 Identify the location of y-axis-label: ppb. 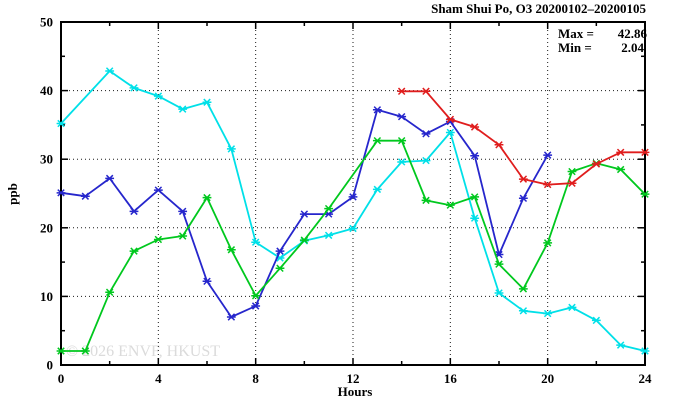
(12, 194).